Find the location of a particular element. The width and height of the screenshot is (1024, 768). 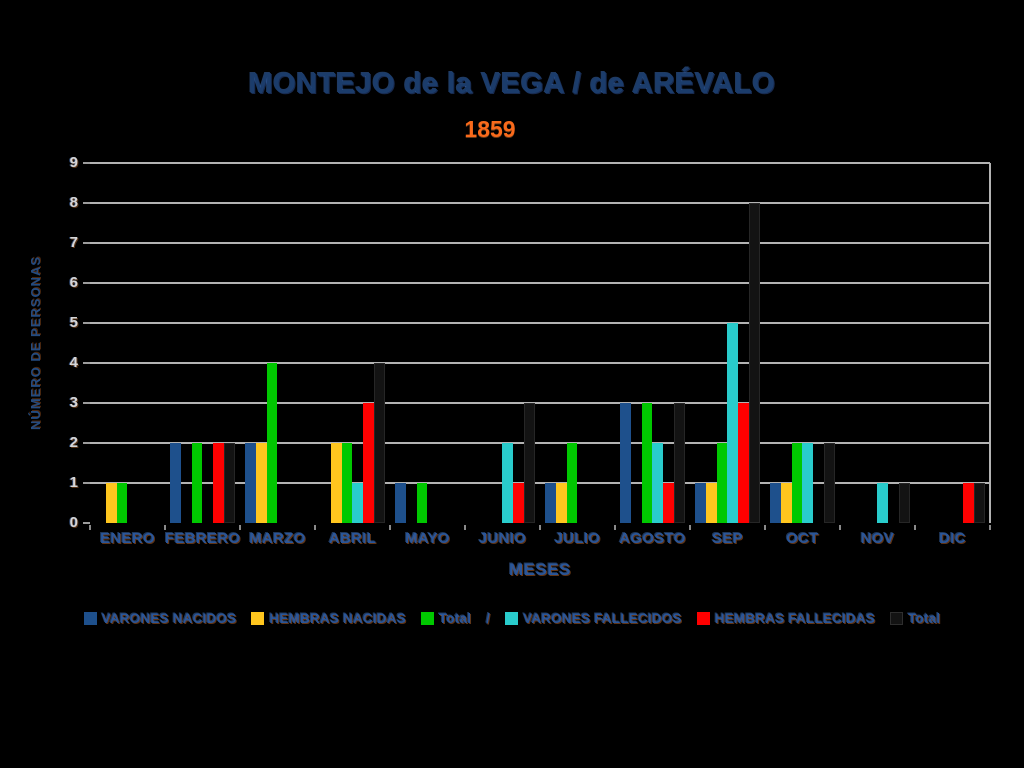

bar-group-febrero is located at coordinates (202, 343).